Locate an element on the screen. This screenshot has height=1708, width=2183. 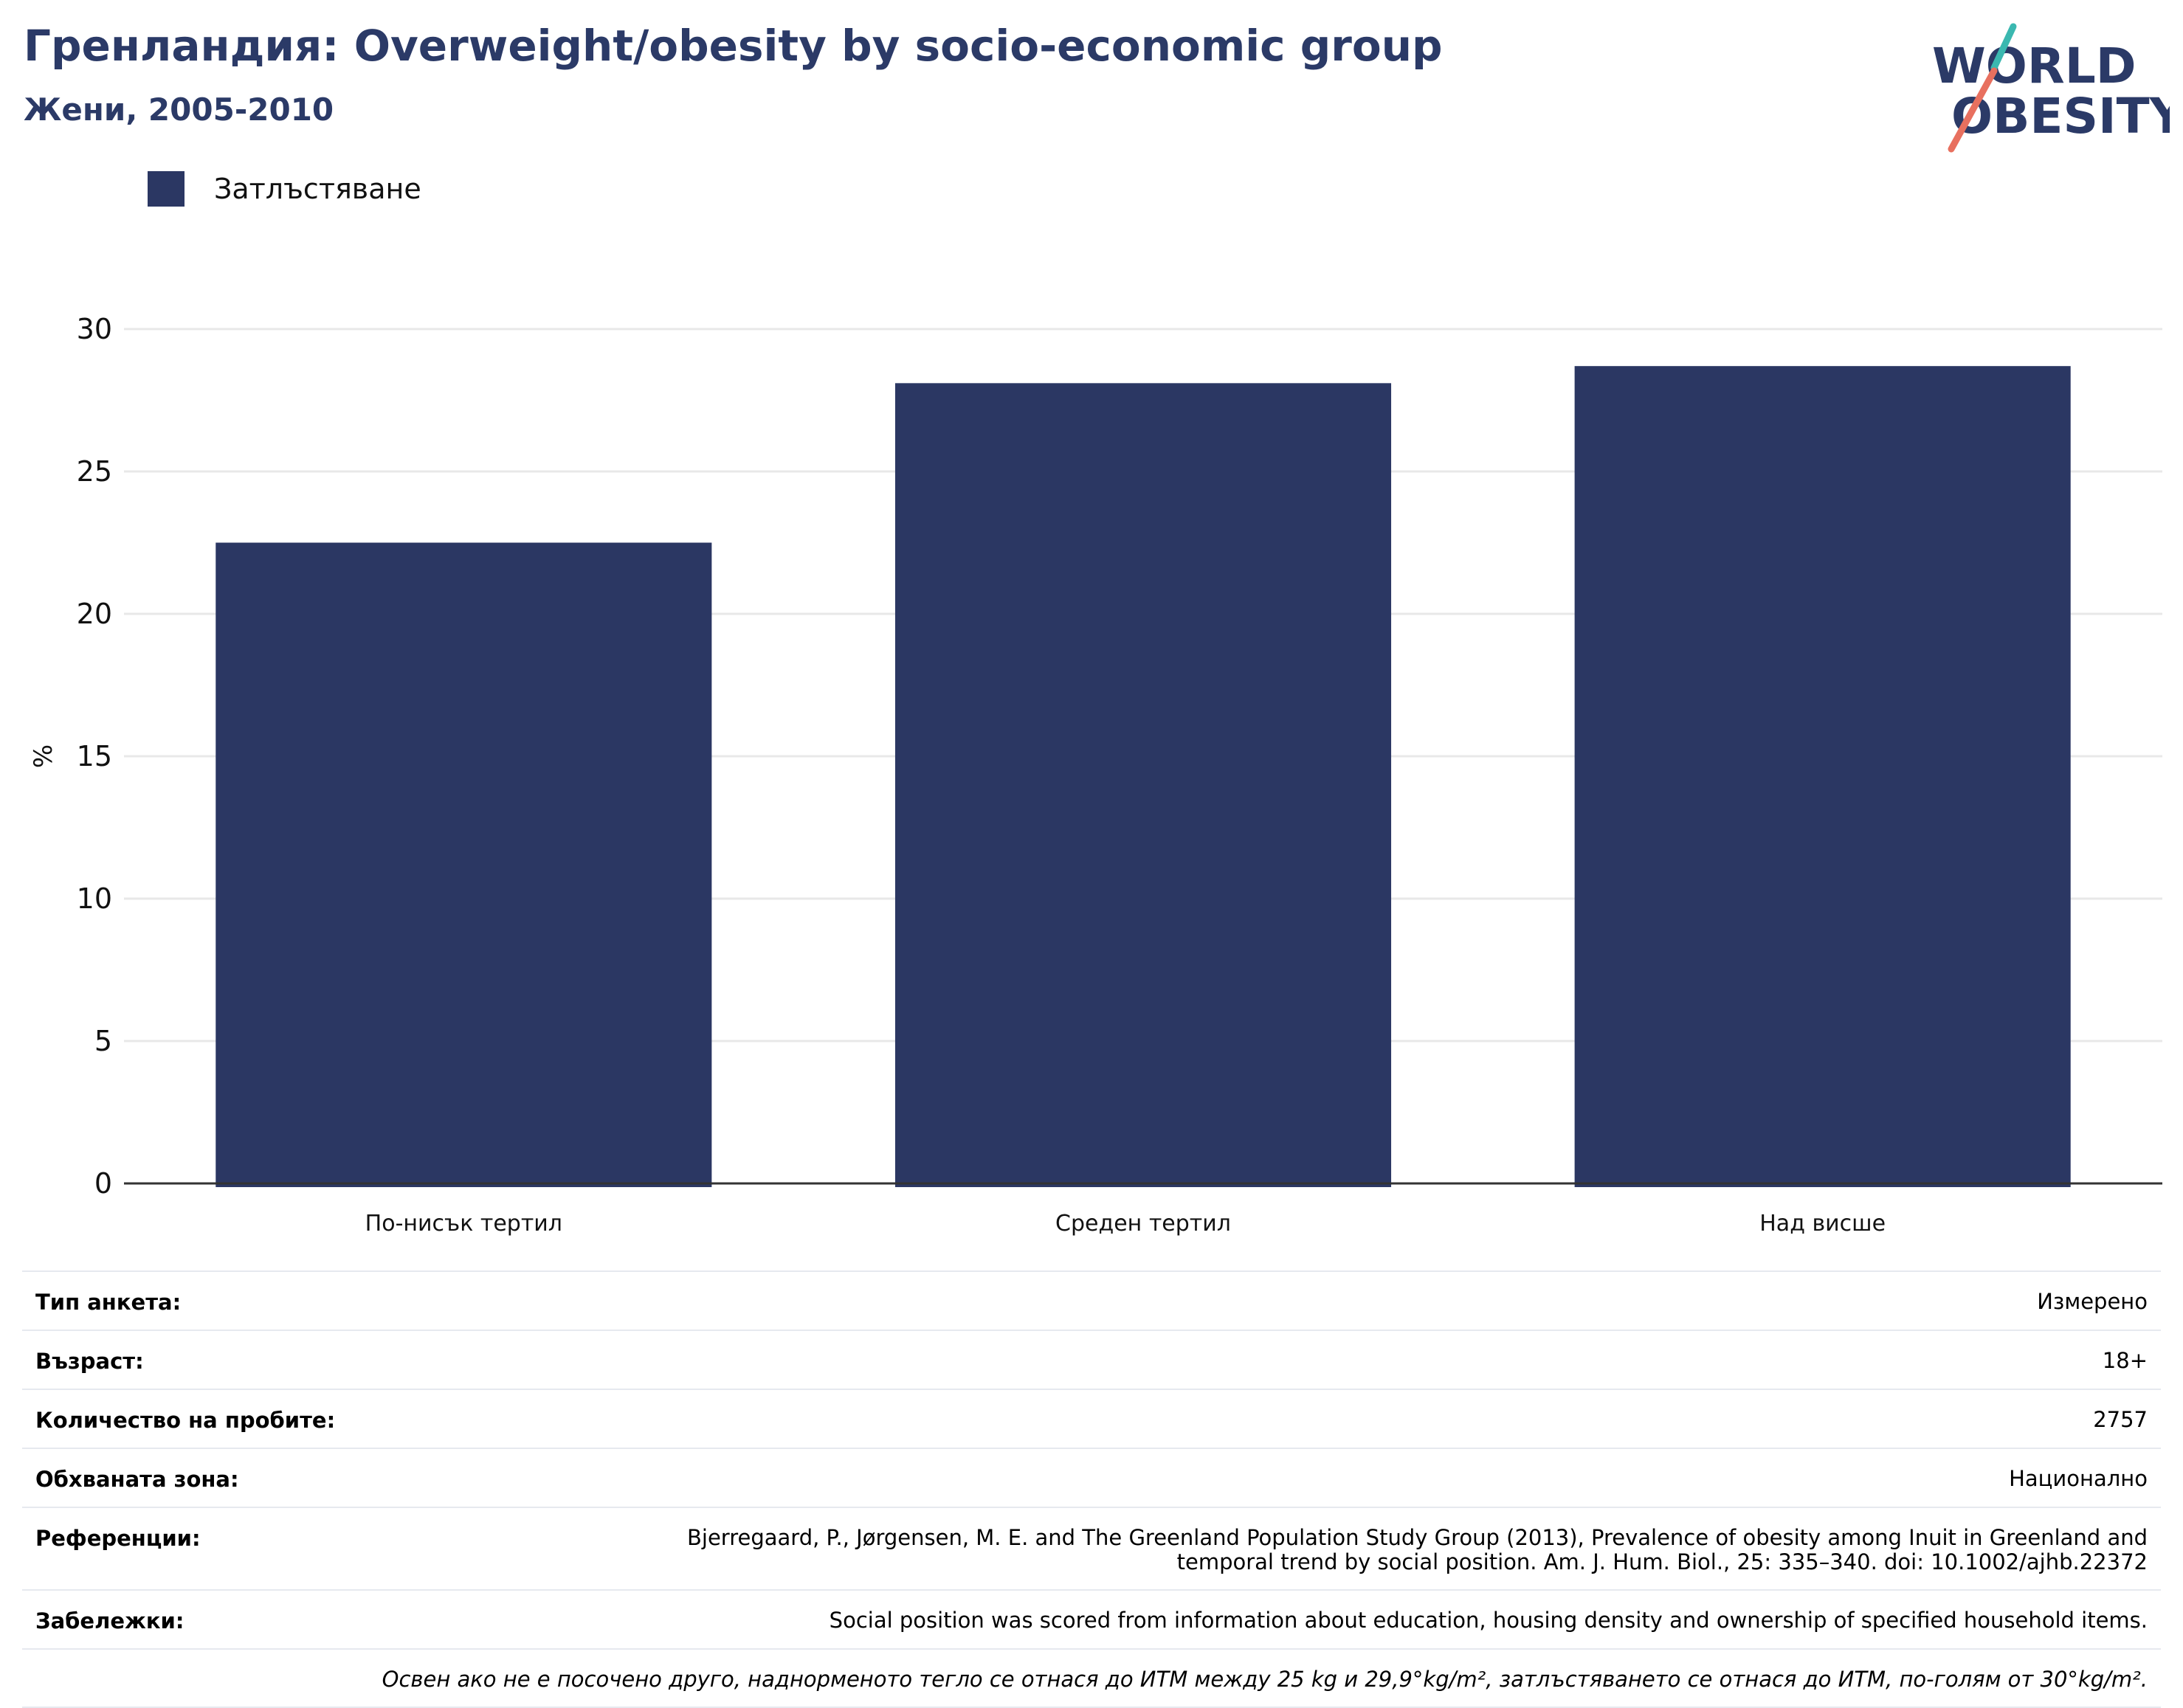
x-tick-labels: По-нисък тертил Среден тертил Над висше is located at coordinates (1125, 1224).